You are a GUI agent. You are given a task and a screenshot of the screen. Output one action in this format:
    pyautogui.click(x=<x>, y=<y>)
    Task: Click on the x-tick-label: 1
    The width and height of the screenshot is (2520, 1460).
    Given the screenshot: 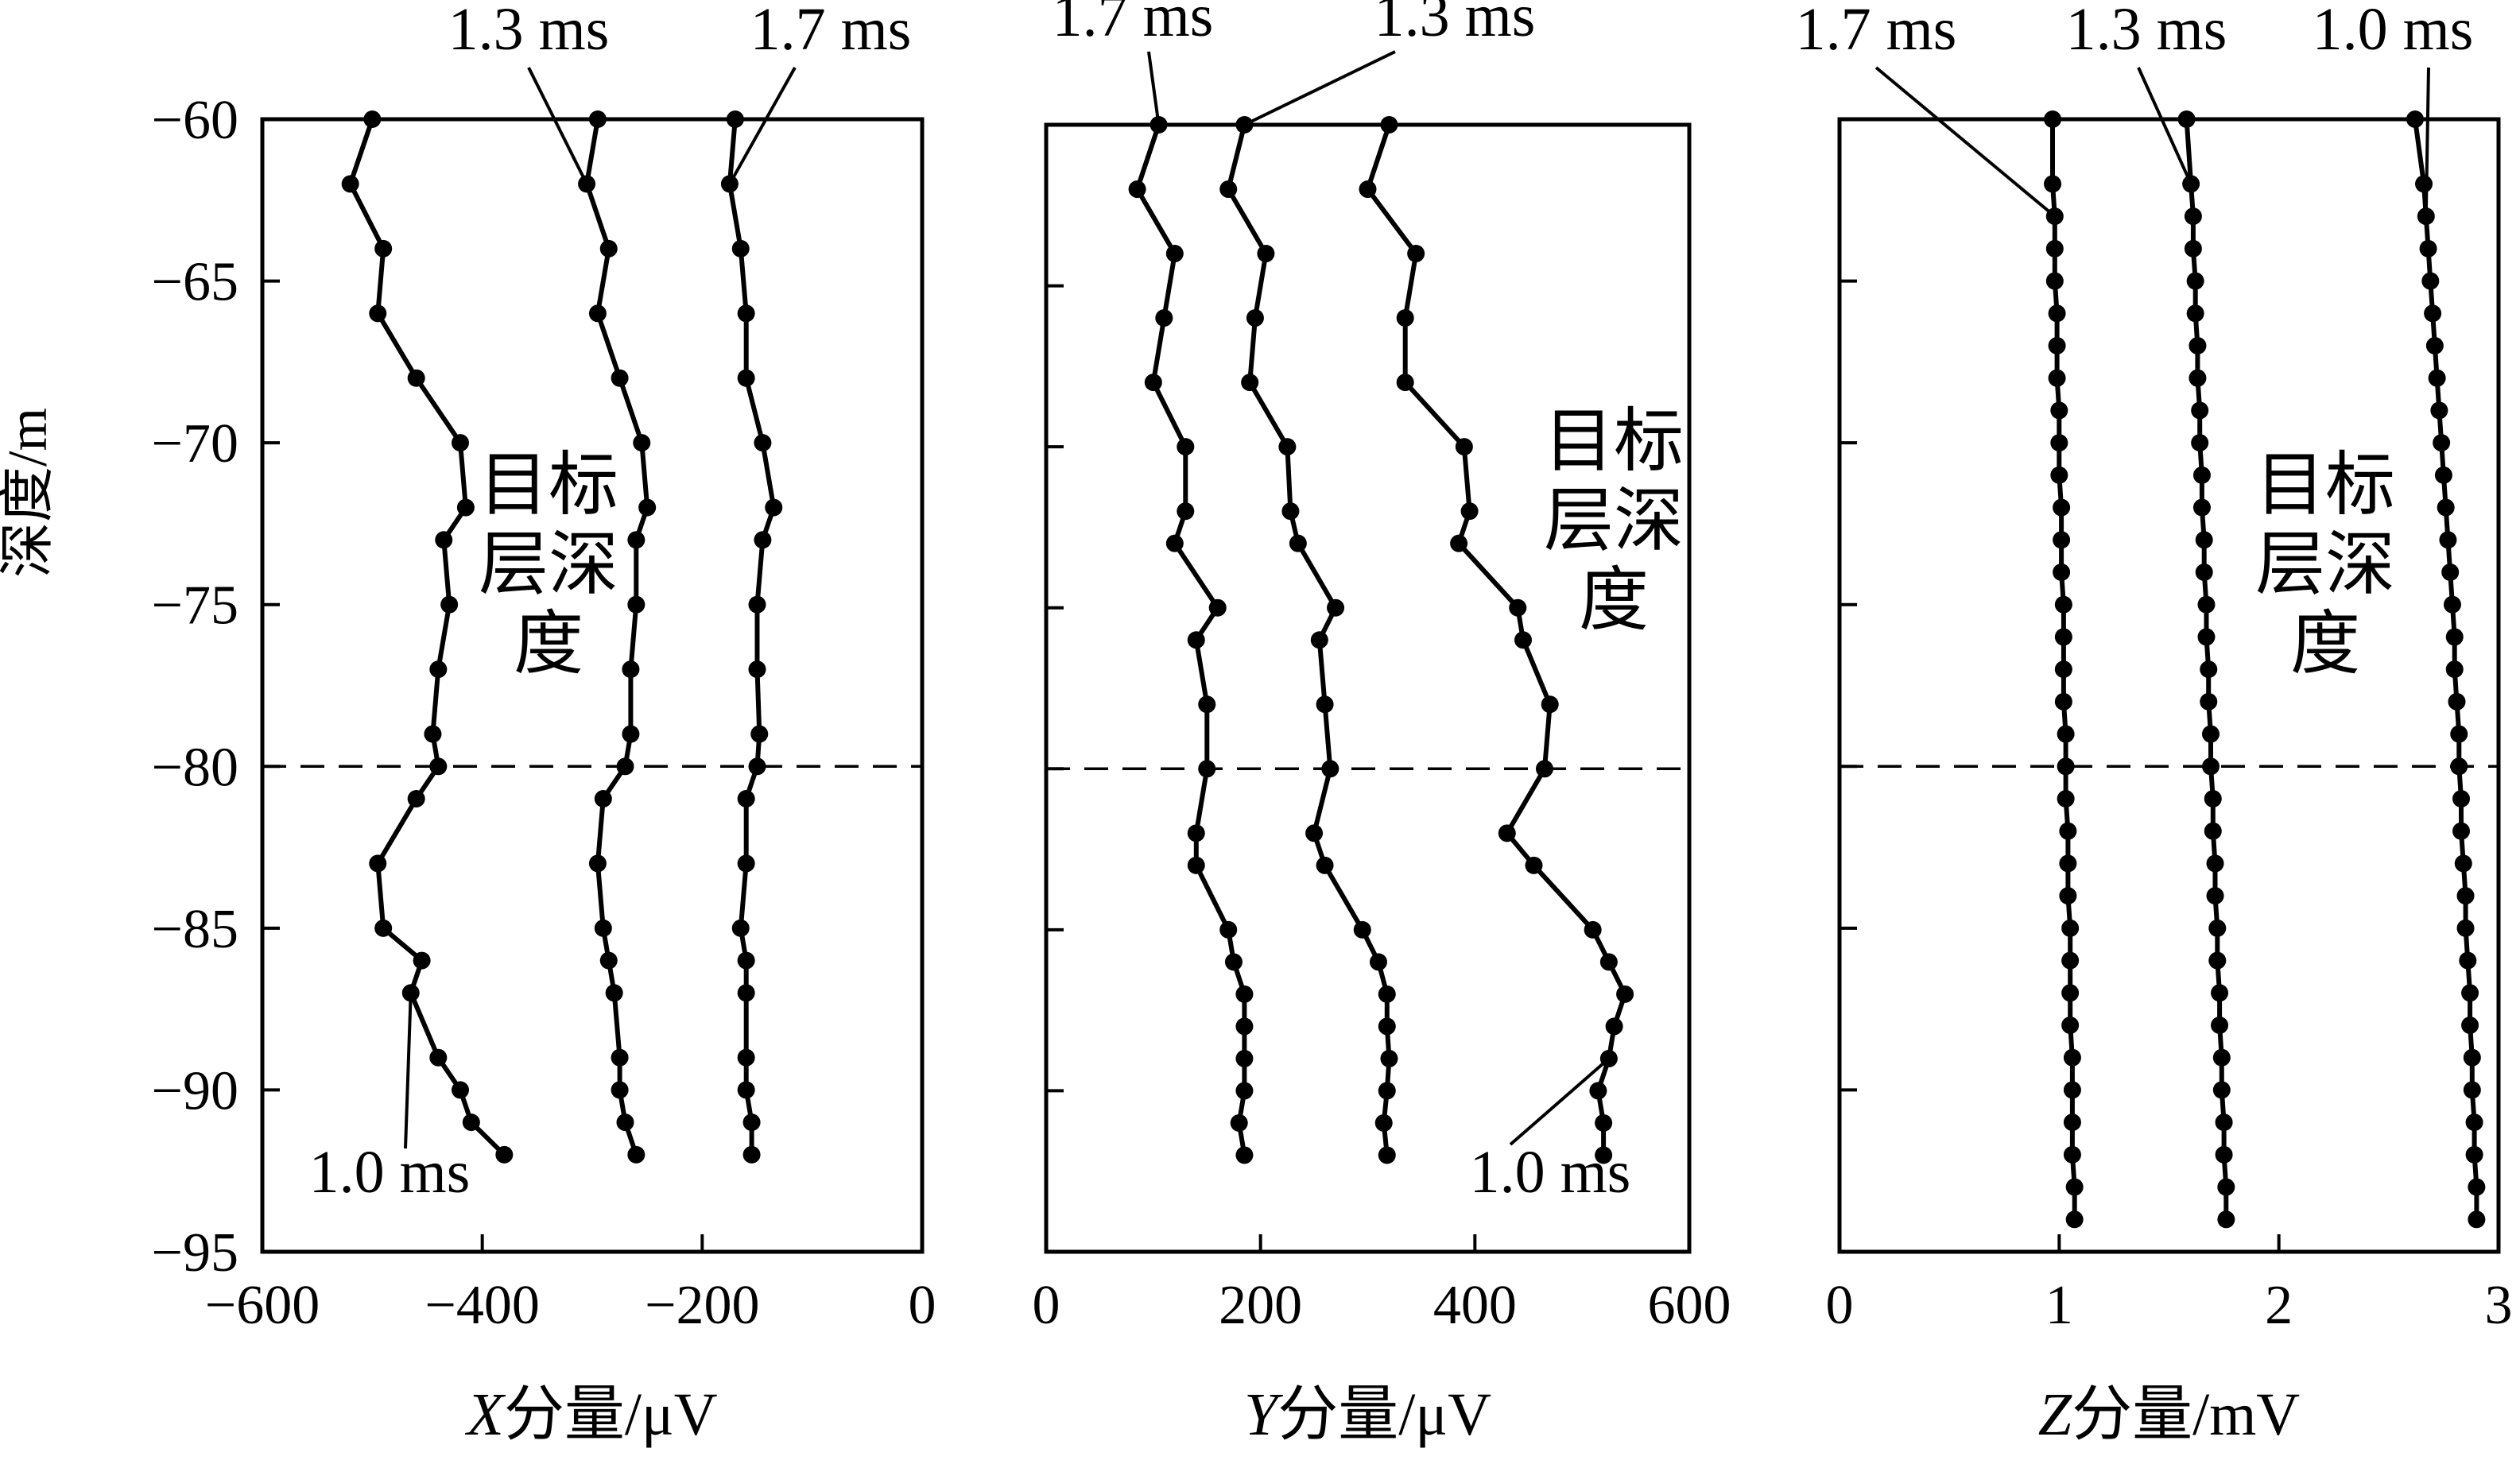 What is the action you would take?
    pyautogui.click(x=2059, y=1305)
    